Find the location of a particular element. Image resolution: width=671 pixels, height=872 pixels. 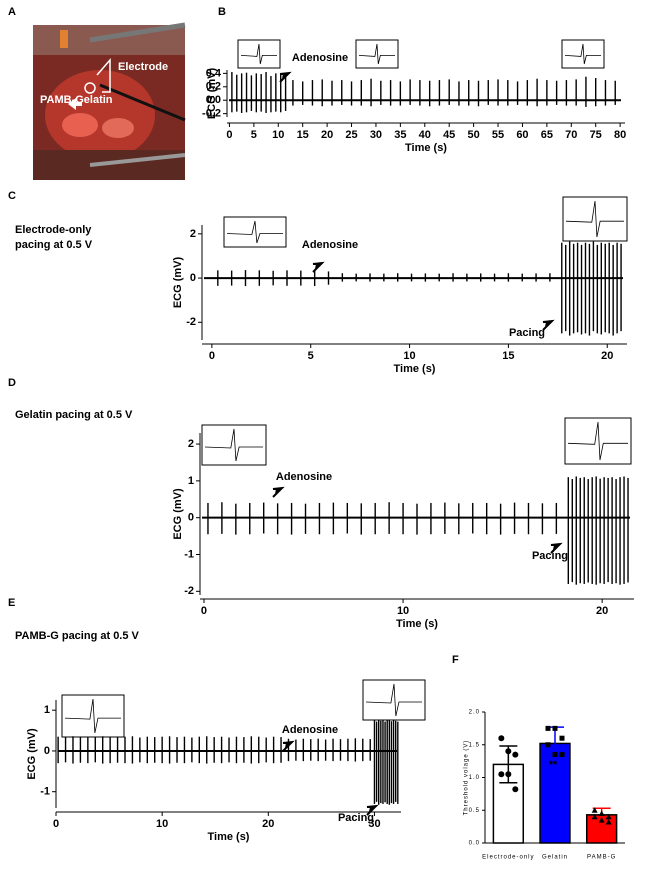

x-tick-label: 35 is located at coordinates (400, 135).